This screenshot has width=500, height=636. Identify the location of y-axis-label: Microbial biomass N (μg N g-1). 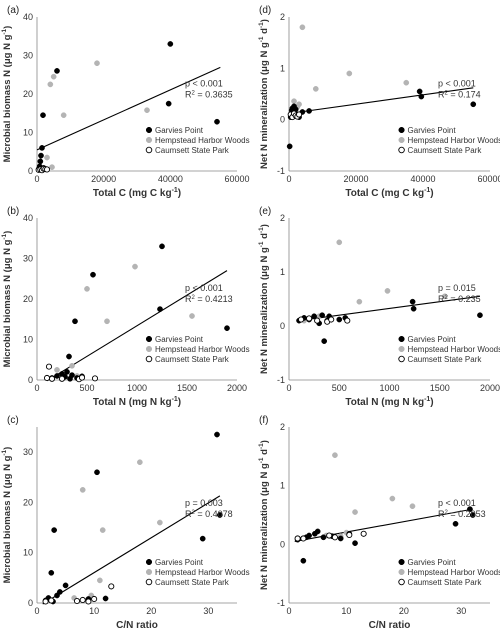
(7, 299).